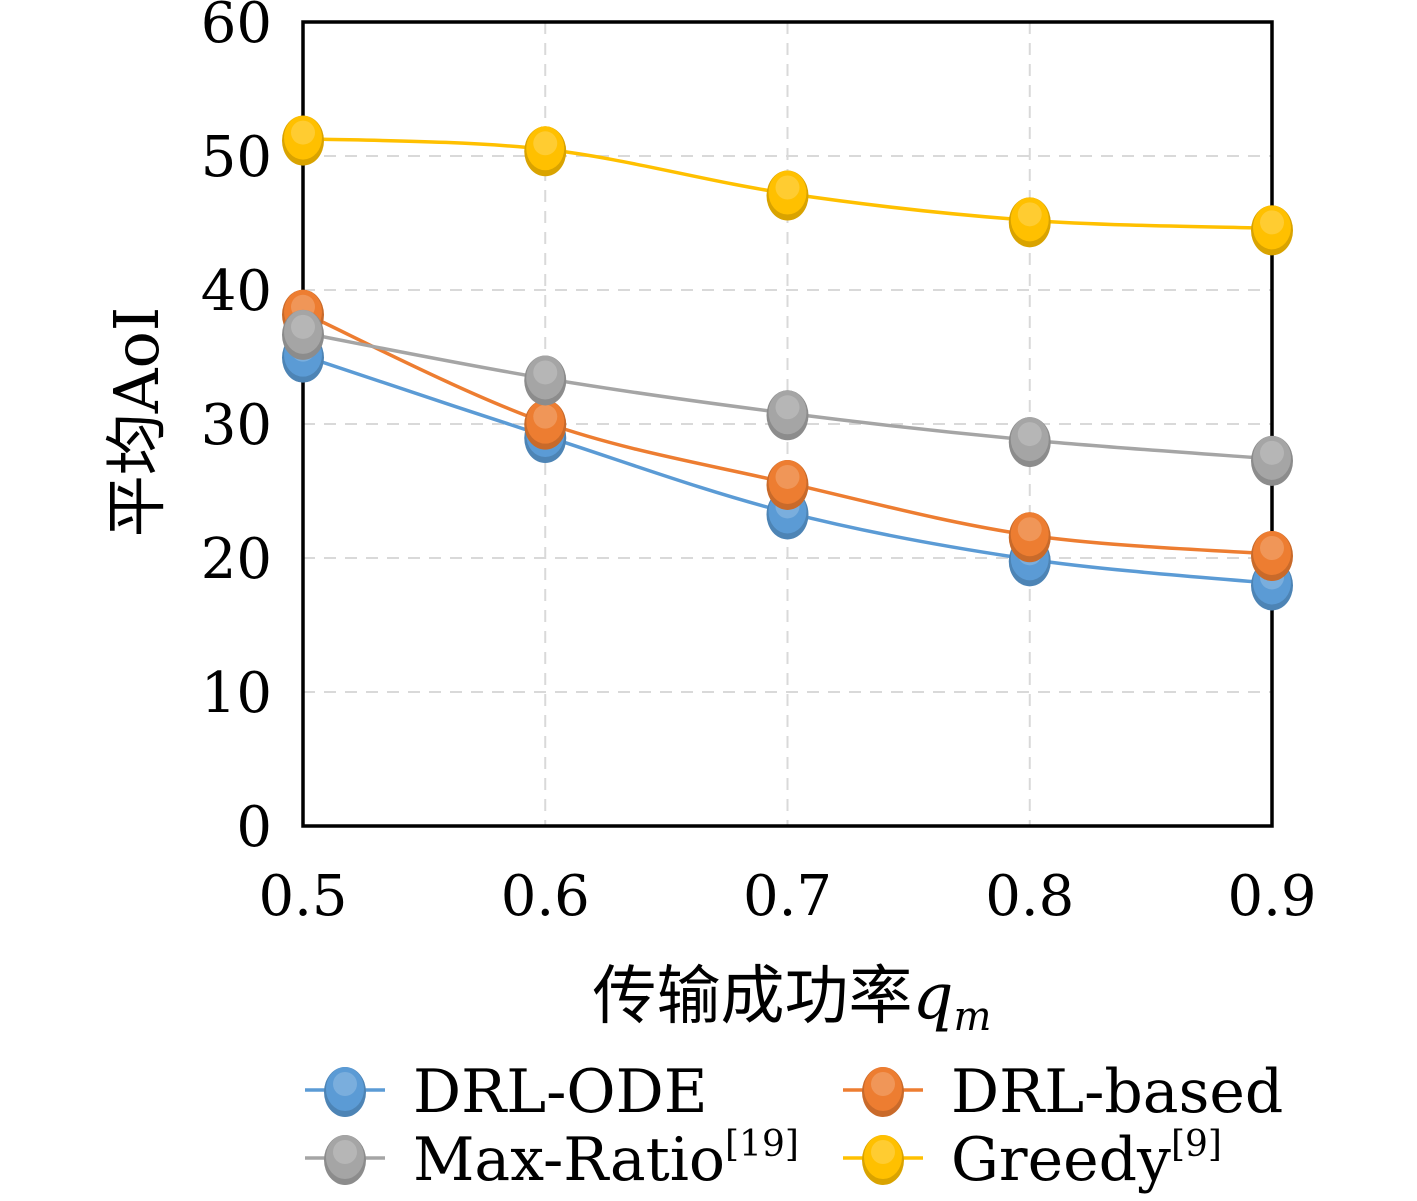 The image size is (1417, 1201). I want to click on legend-label-citation: [9], so click(1196, 1144).